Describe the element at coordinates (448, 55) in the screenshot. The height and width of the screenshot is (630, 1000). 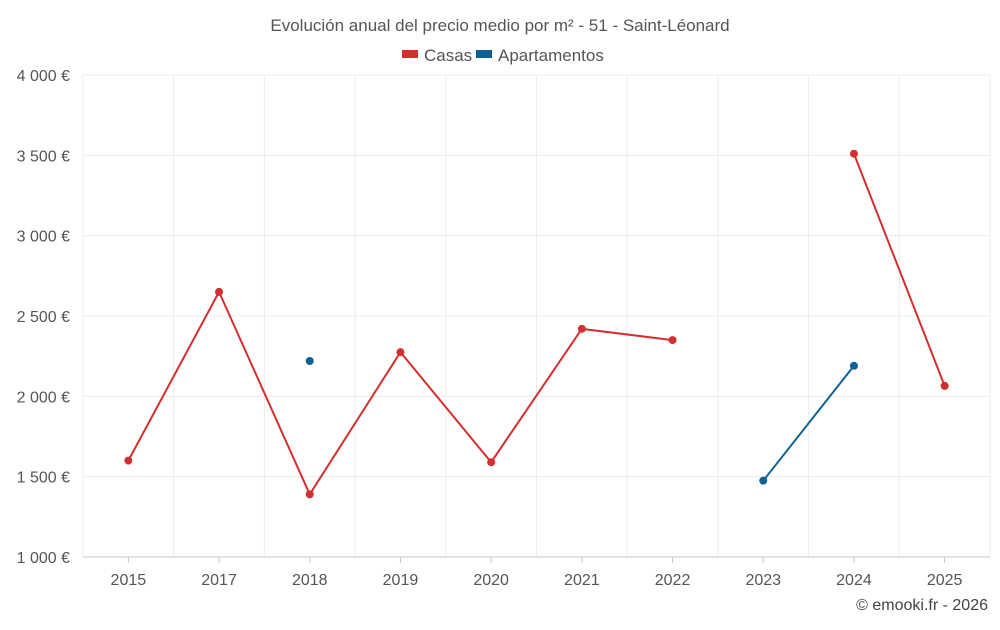
I see `legend-label: Casas` at that location.